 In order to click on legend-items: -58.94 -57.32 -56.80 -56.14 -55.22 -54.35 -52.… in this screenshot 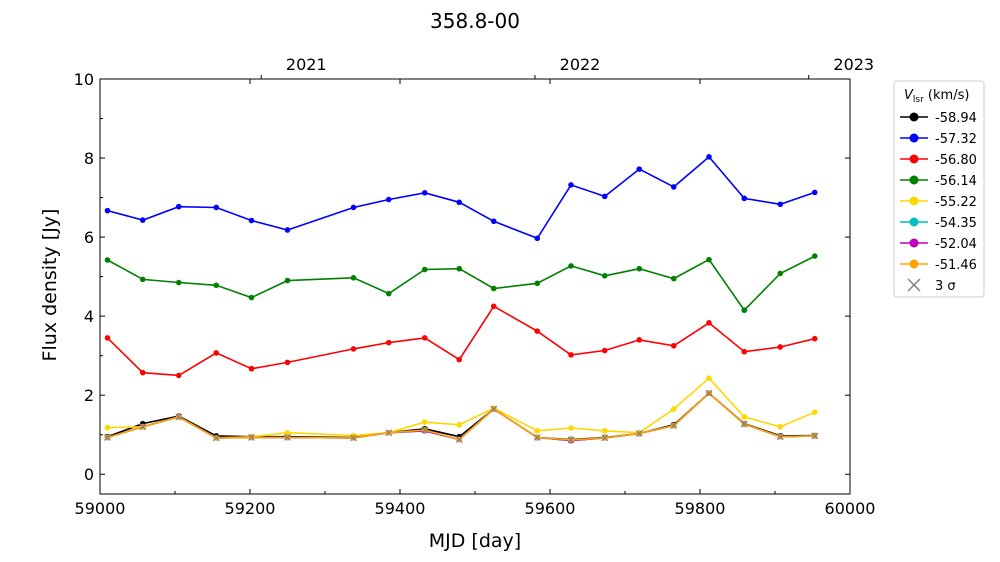, I will do `click(938, 202)`.